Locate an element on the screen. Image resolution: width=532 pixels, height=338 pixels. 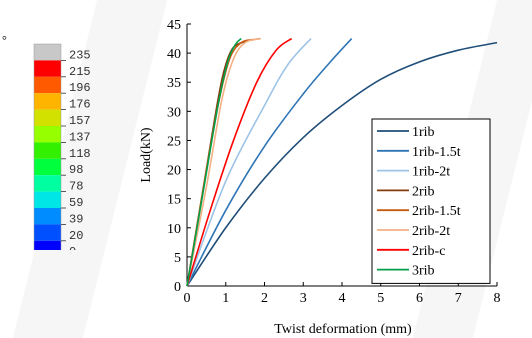
degree-symbol: ° is located at coordinates (4, 40).